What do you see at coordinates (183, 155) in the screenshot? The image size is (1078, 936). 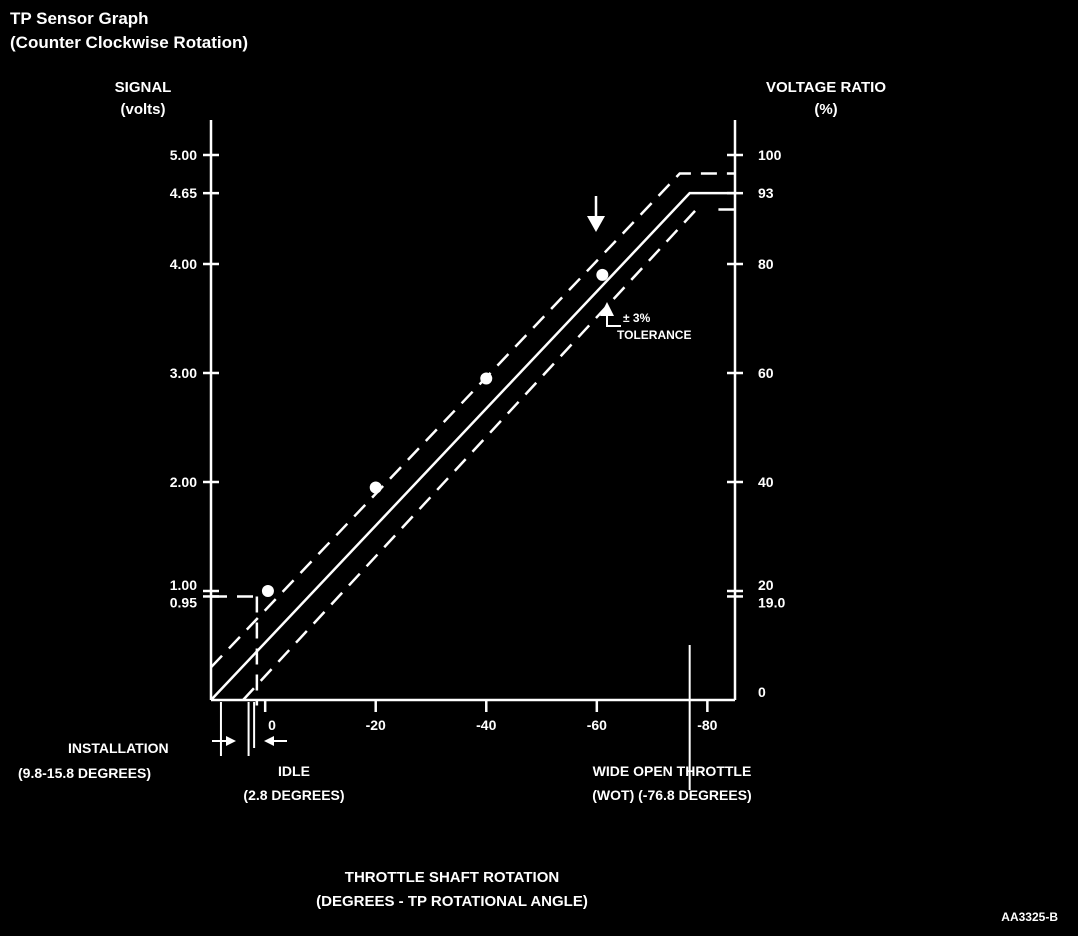 I see `left-tick-label: 5.00` at bounding box center [183, 155].